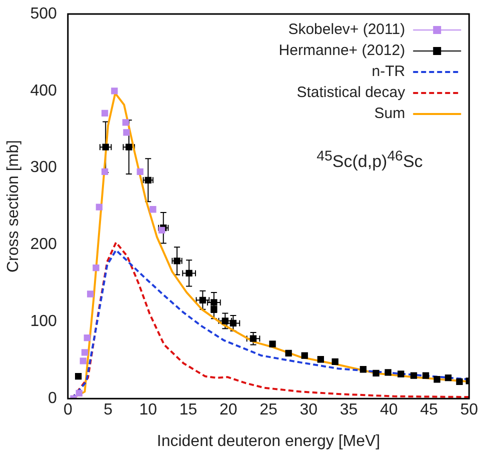 The image size is (486, 459). Describe the element at coordinates (67, 410) in the screenshot. I see `x-tick-label: 0` at that location.